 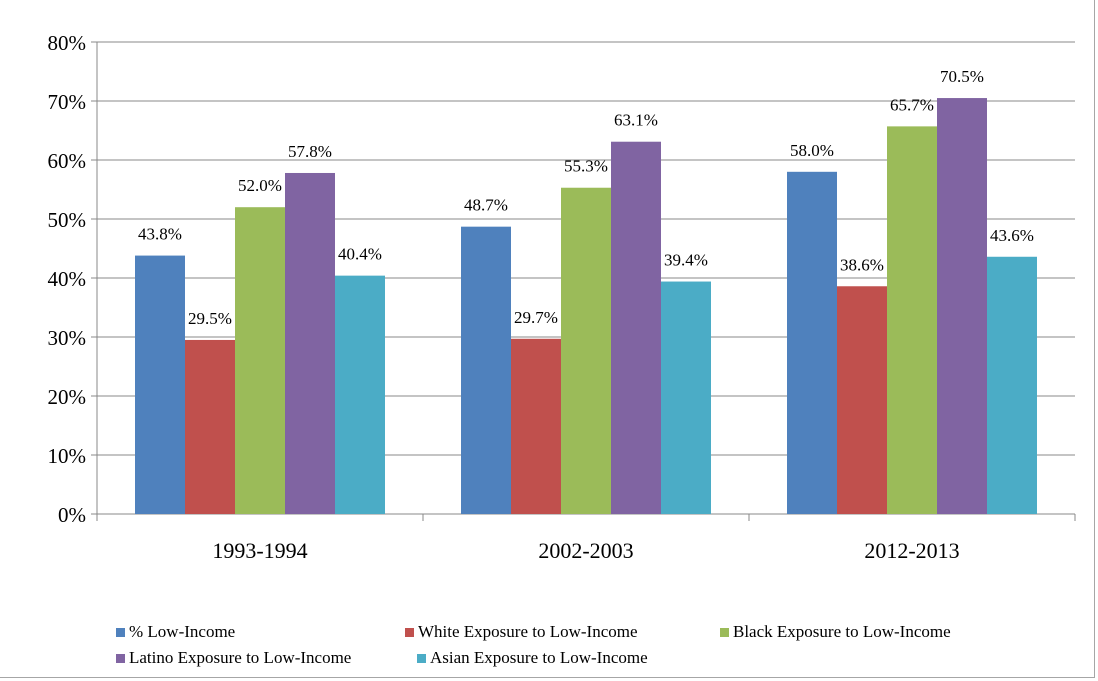 What do you see at coordinates (260, 185) in the screenshot?
I see `data-label: 52.0%` at bounding box center [260, 185].